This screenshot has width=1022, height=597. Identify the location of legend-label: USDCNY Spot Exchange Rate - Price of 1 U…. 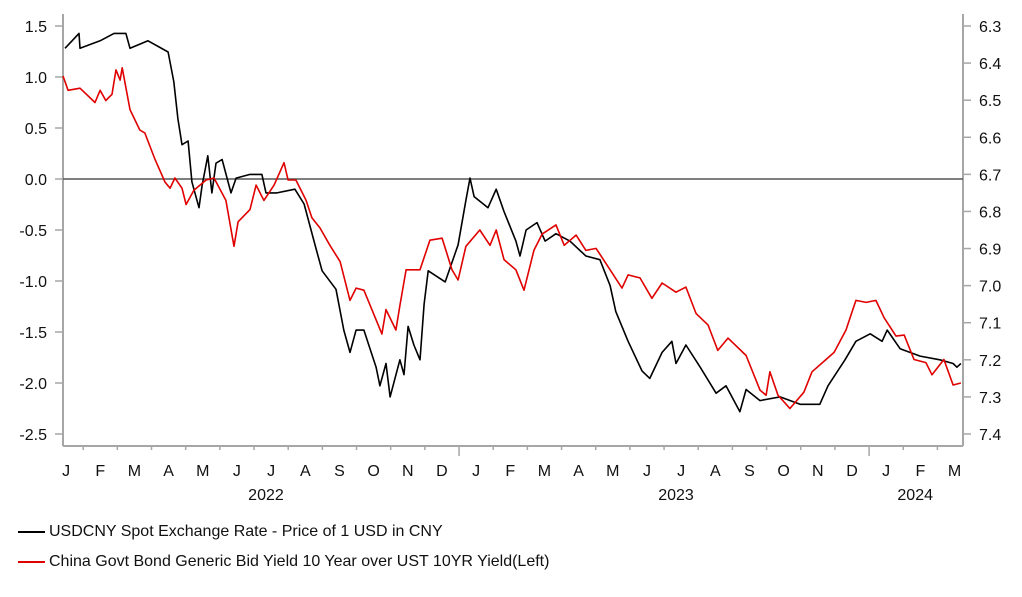
(246, 531).